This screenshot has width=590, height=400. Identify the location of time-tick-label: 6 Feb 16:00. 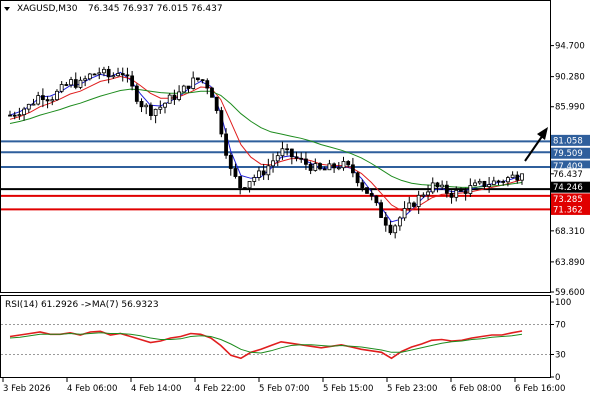
(540, 389).